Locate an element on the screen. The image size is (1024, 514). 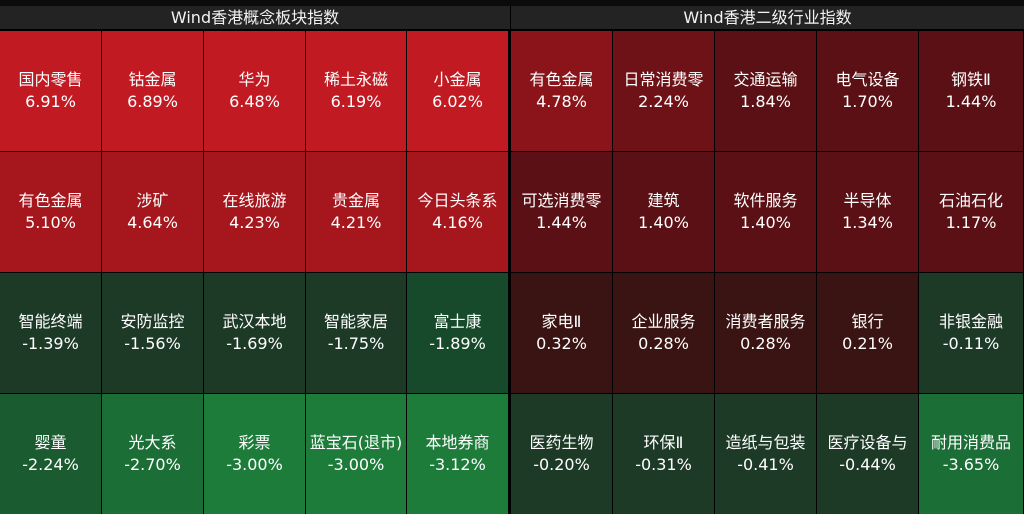
heatmap-tile: 武汉本地 -1.69% is located at coordinates (254, 333).